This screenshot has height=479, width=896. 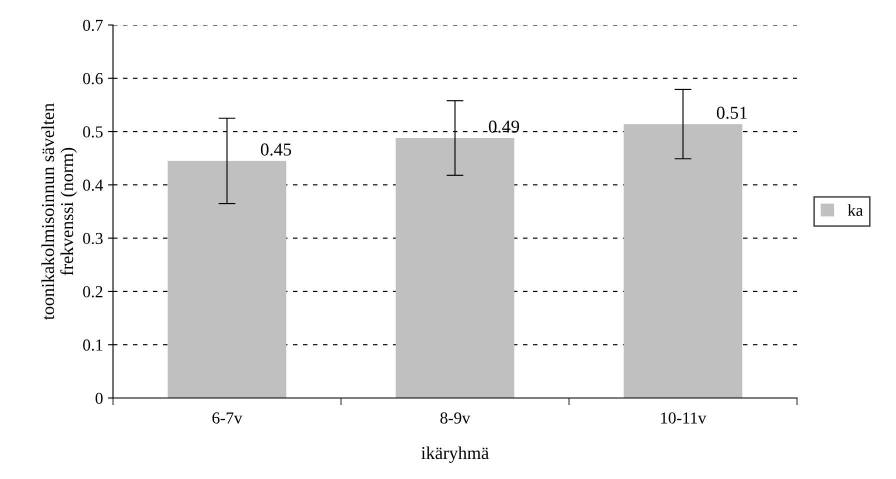 I want to click on y-tick-label: 0.3, so click(x=93, y=238).